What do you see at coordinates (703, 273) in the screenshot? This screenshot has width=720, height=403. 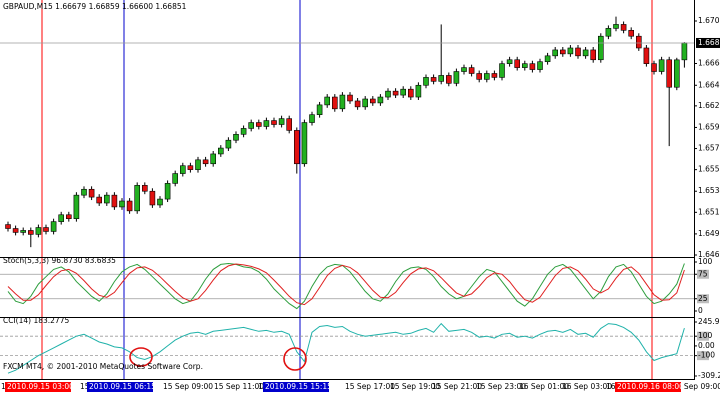 I see `y-tick-label: 75` at bounding box center [703, 273].